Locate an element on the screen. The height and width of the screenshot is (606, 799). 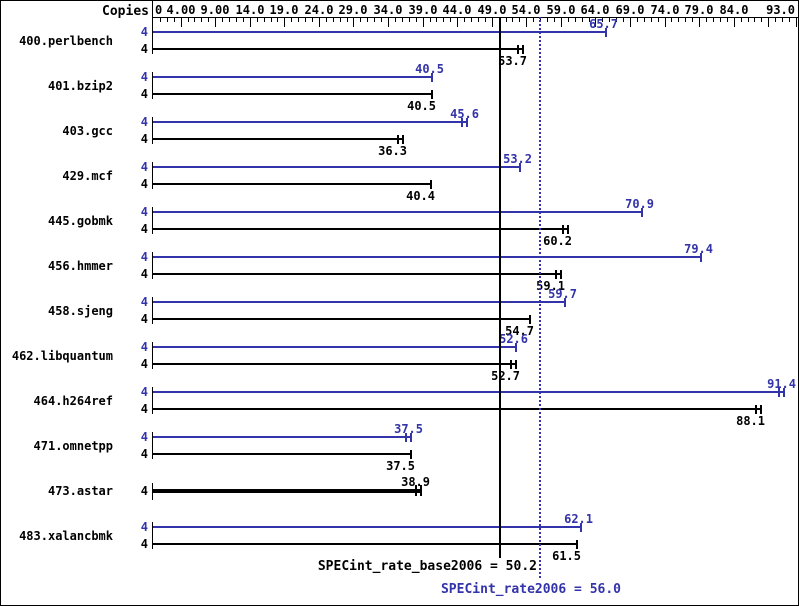
benchmark-label: 403.gcc is located at coordinates (87, 131).